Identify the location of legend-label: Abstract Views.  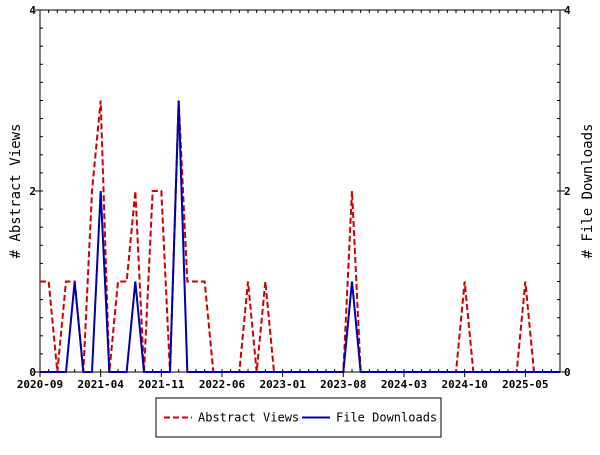
(248, 418).